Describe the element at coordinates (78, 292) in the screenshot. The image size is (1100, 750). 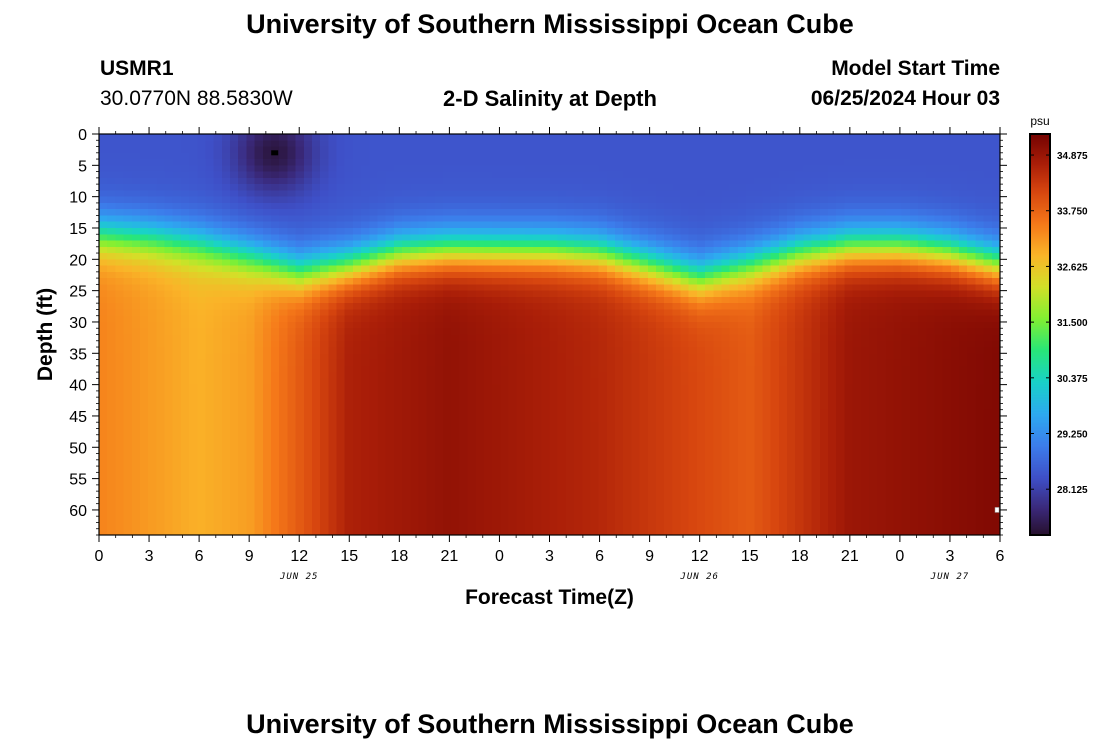
I see `y-tick-label: 25` at that location.